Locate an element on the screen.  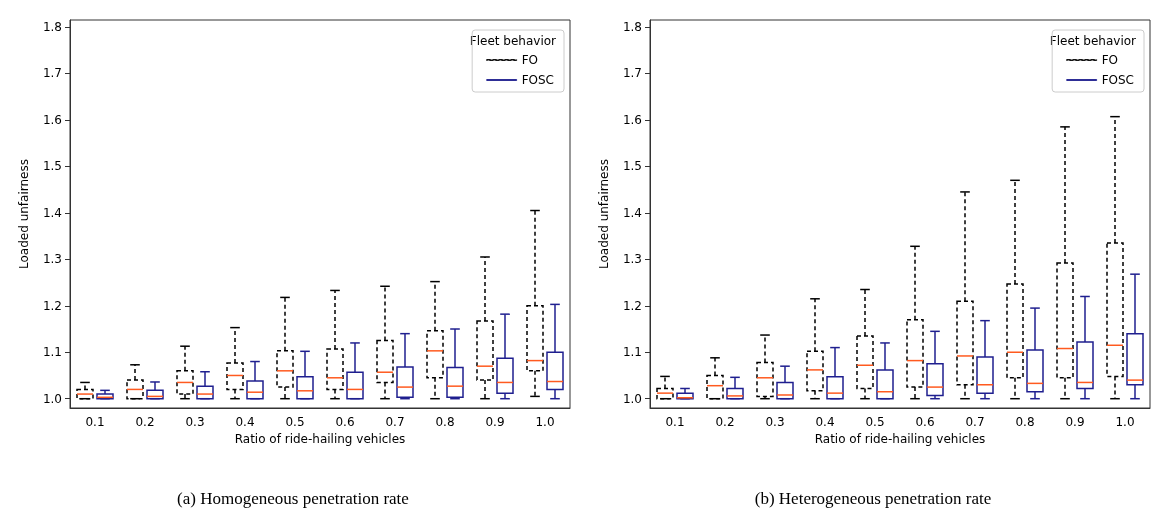
text: (a) Homogeneous penetration rate is located at coordinates (293, 498).